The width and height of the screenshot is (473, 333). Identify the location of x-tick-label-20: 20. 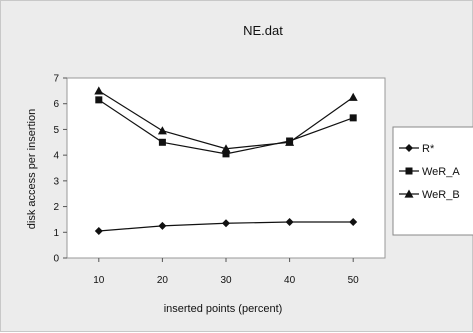
(163, 280).